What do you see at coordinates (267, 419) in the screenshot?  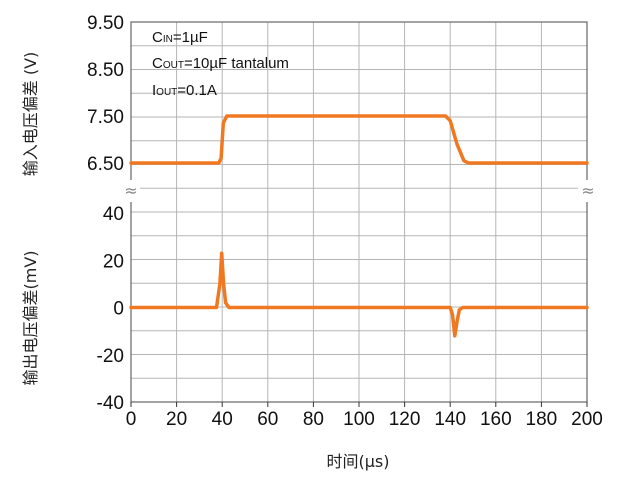 I see `x-tick-label: 60` at bounding box center [267, 419].